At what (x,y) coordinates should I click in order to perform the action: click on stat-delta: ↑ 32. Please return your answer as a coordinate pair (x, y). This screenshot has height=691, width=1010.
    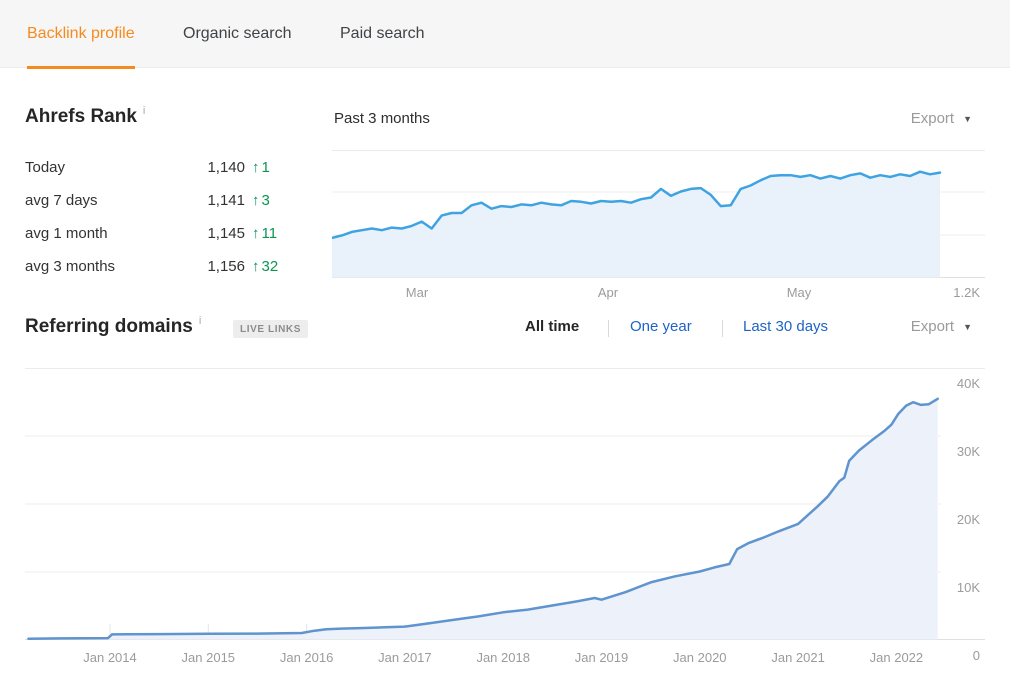
    Looking at the image, I should click on (265, 266).